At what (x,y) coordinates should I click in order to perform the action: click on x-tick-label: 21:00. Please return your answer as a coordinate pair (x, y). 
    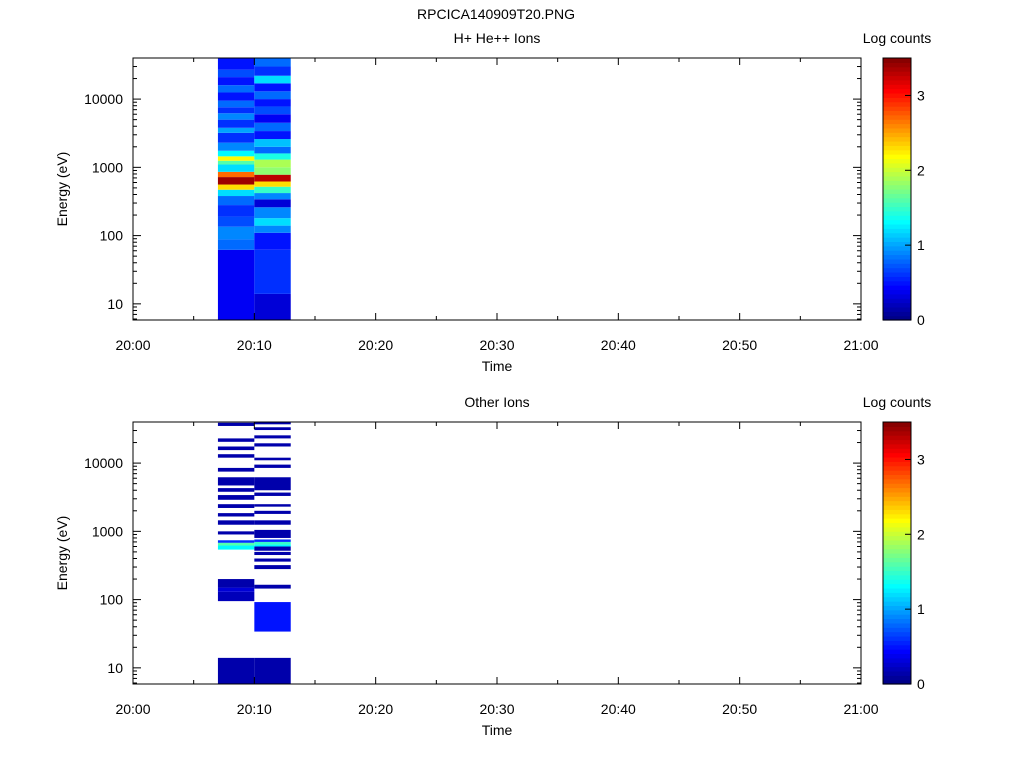
    Looking at the image, I should click on (860, 709).